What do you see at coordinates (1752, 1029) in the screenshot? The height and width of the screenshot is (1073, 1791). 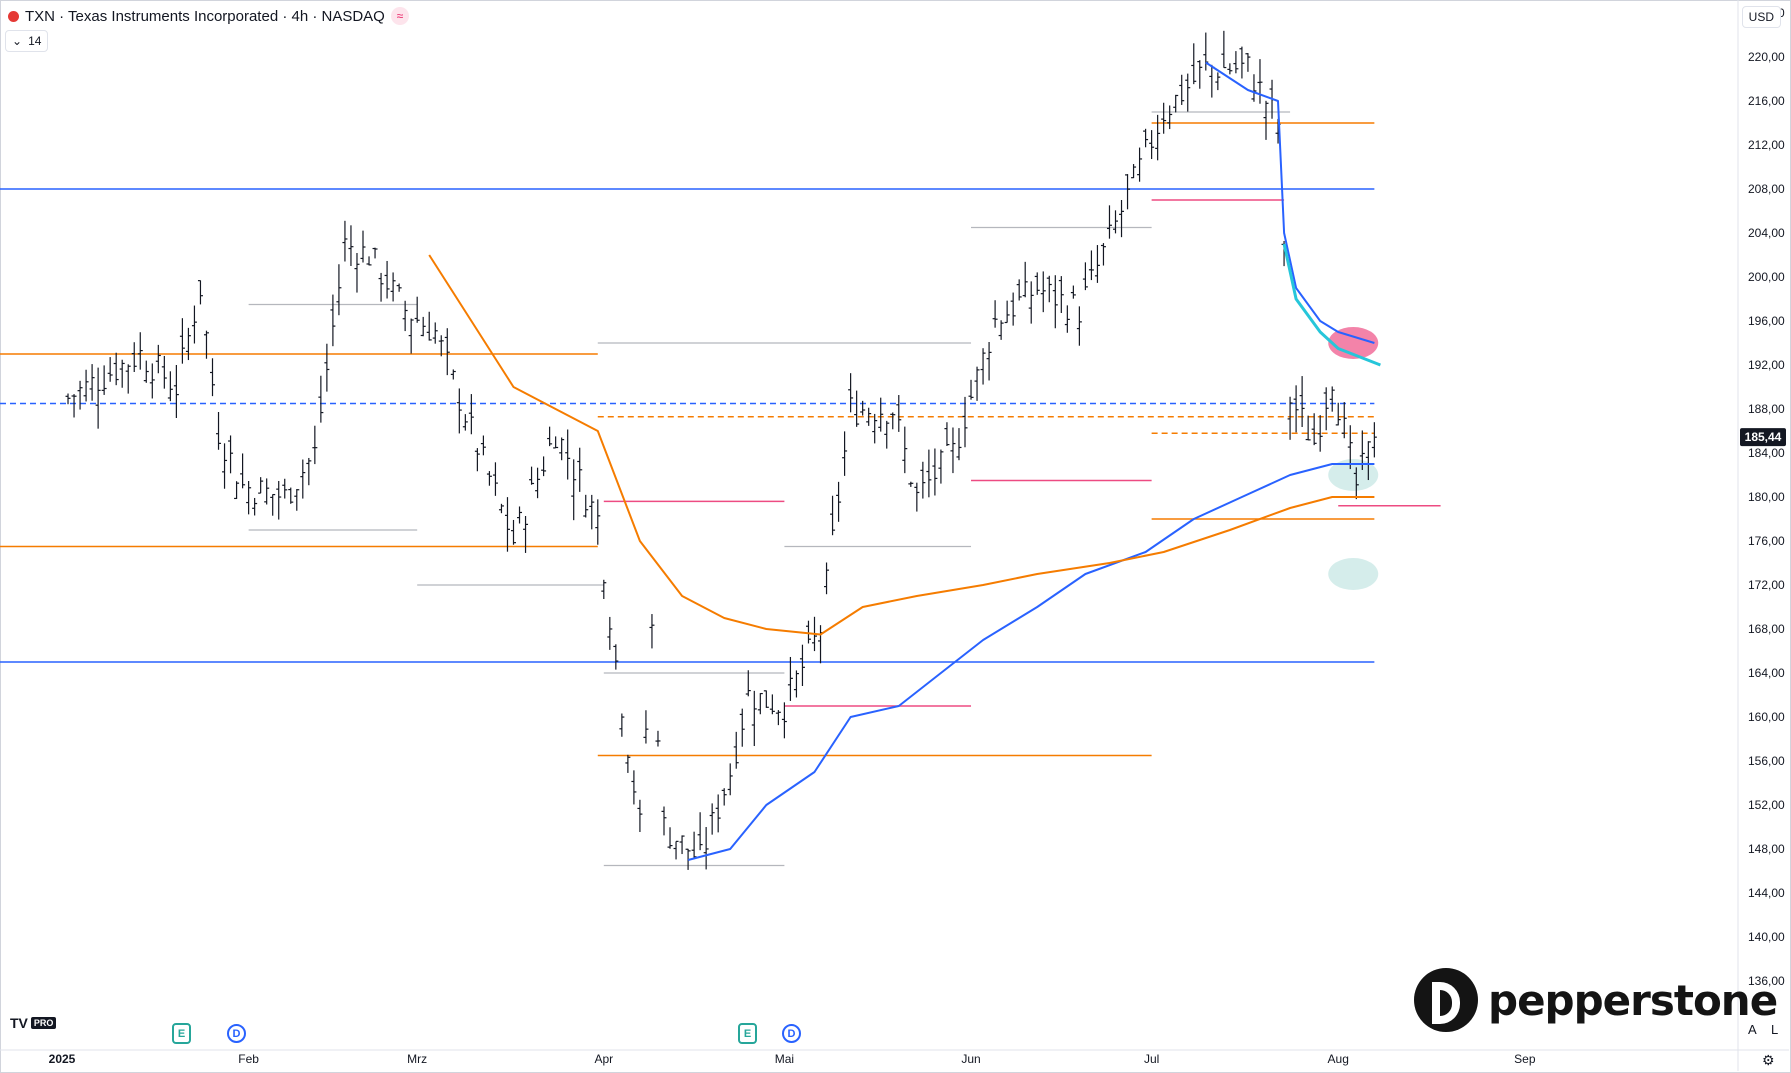 I see `auto-scale-button: A` at bounding box center [1752, 1029].